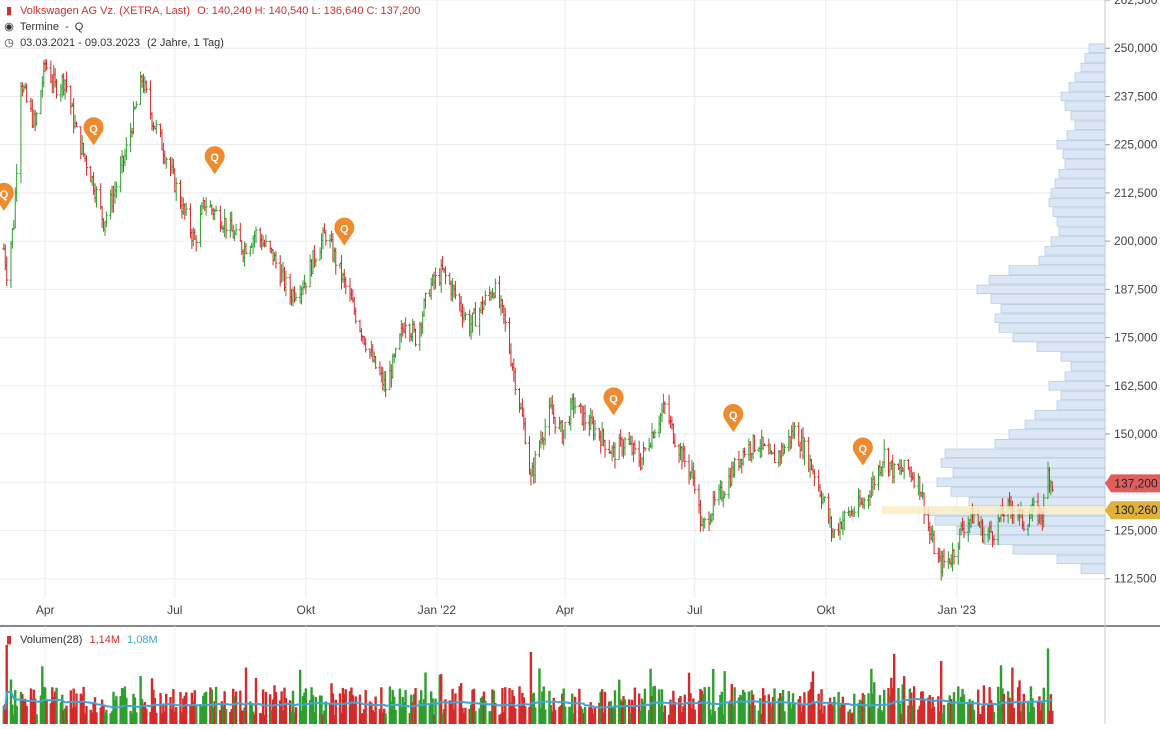 This screenshot has height=729, width=1160. I want to click on volume-title: Volumen(28), so click(51, 640).